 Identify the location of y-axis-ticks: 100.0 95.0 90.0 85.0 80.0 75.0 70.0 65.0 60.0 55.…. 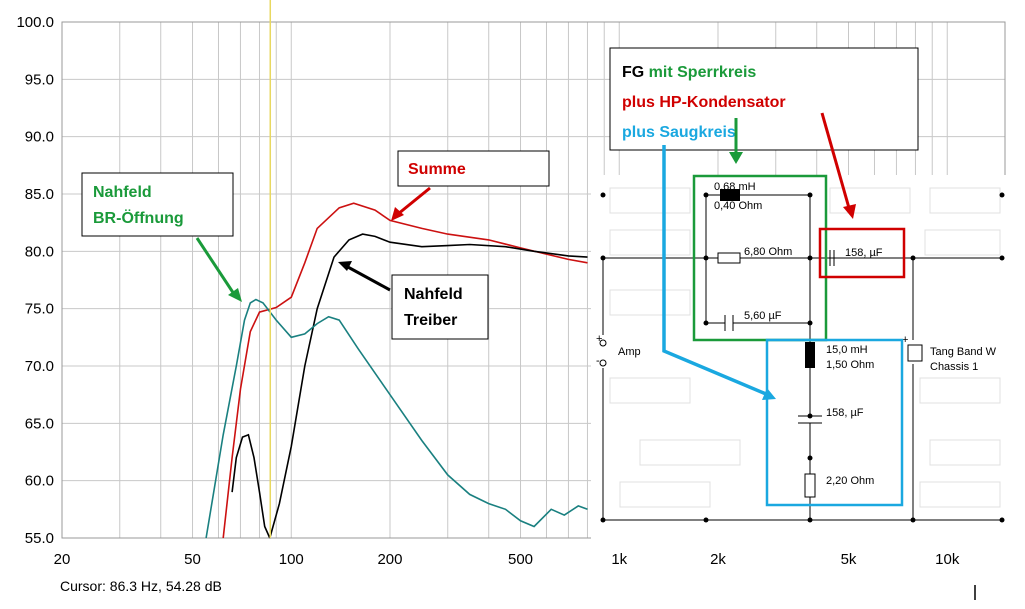
(35, 280).